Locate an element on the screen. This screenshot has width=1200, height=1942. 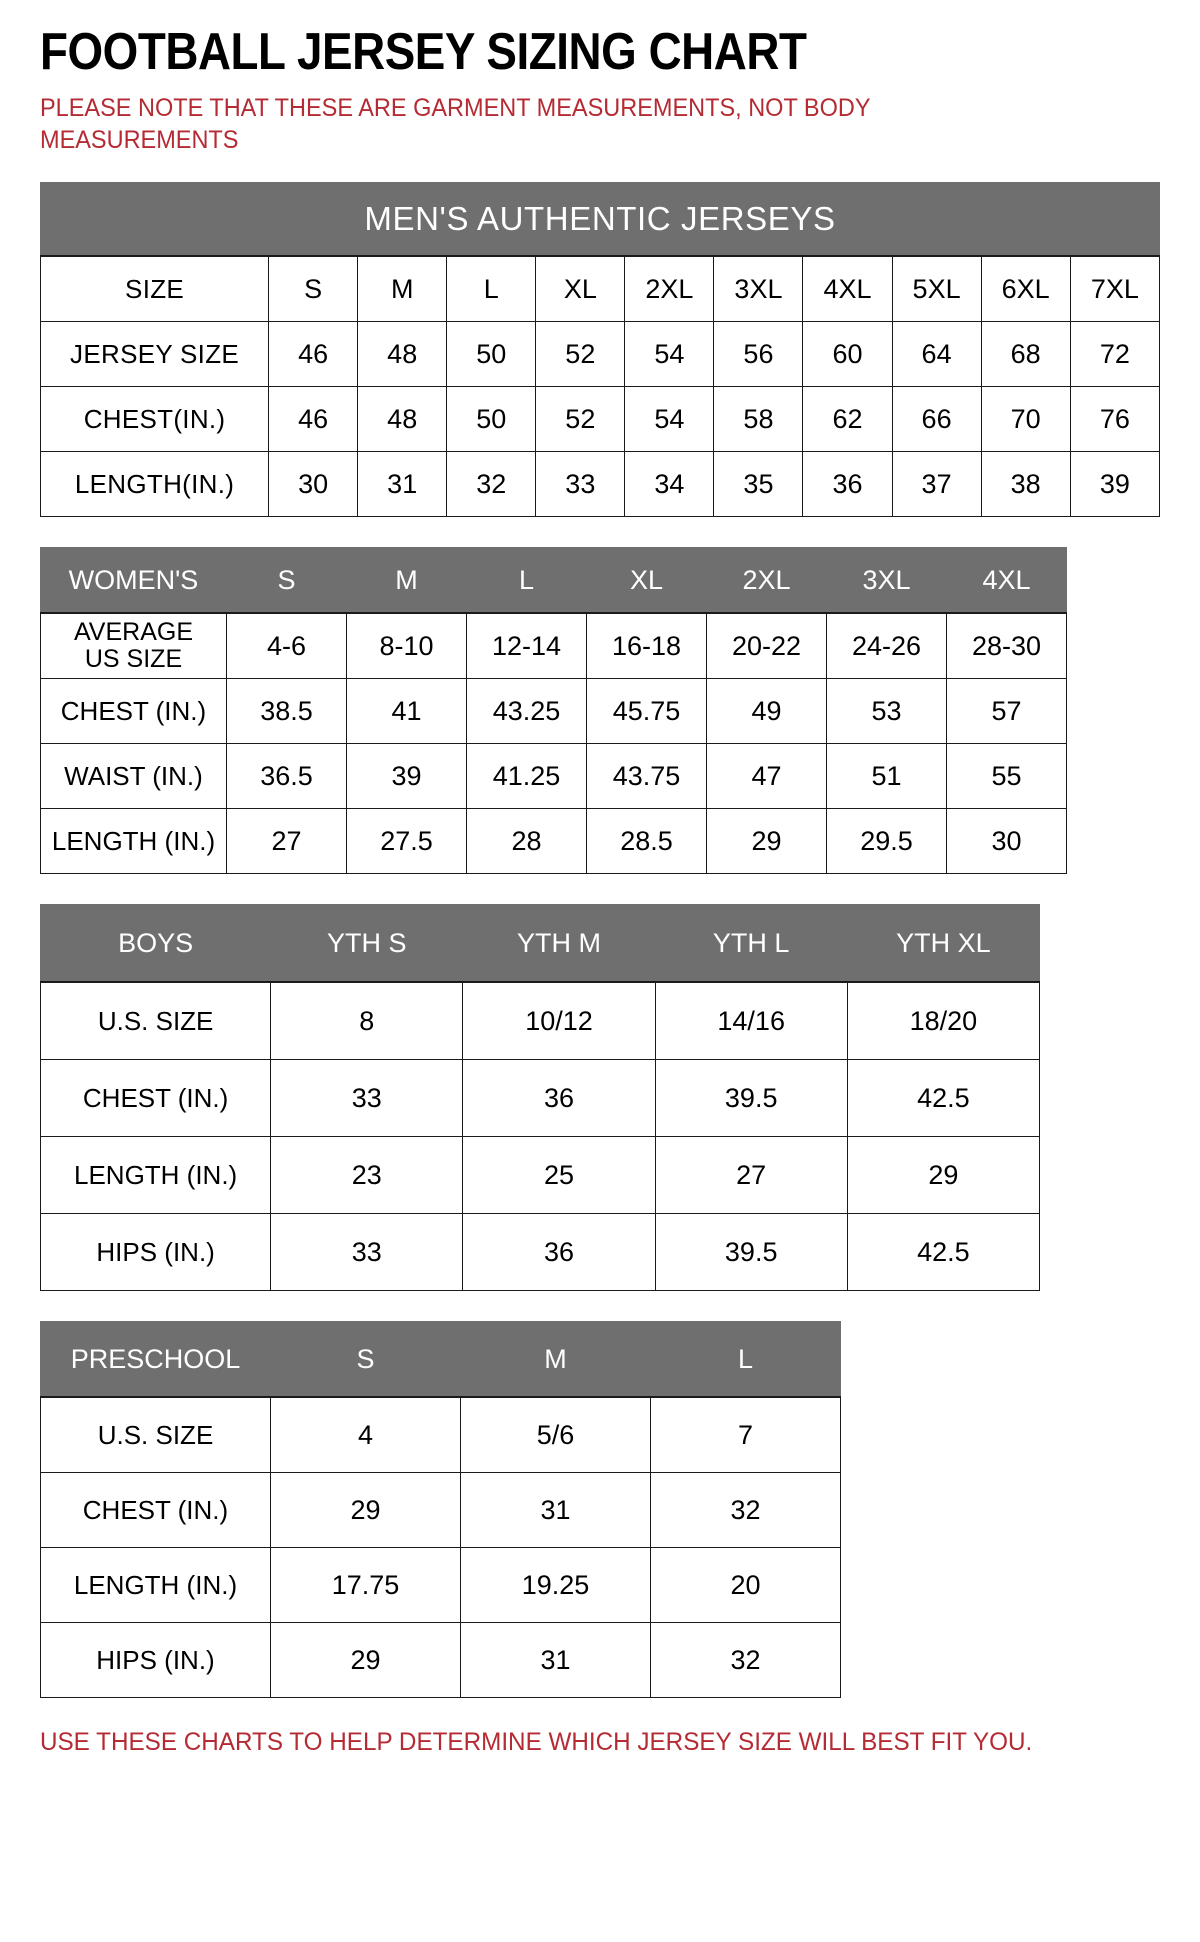
womens-col-header: 4XL is located at coordinates (1006, 580).